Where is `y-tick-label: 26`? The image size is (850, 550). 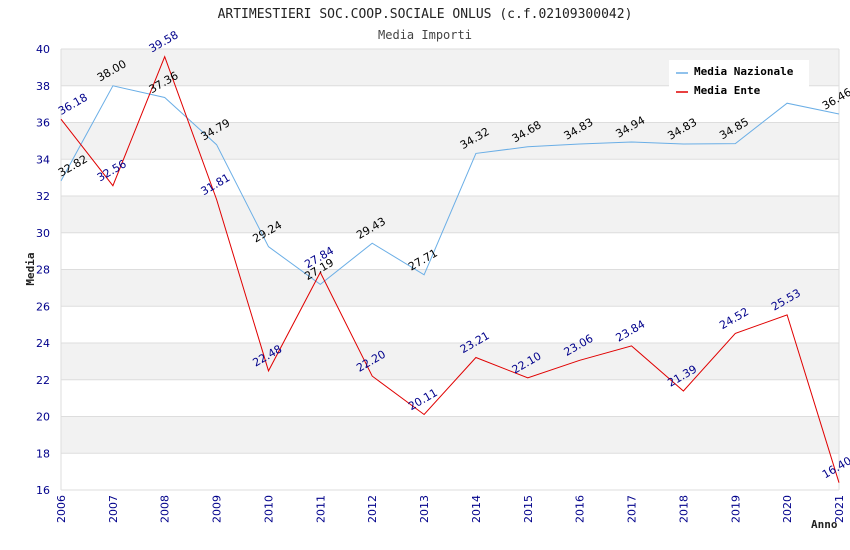
y-tick-label: 26 is located at coordinates (43, 306).